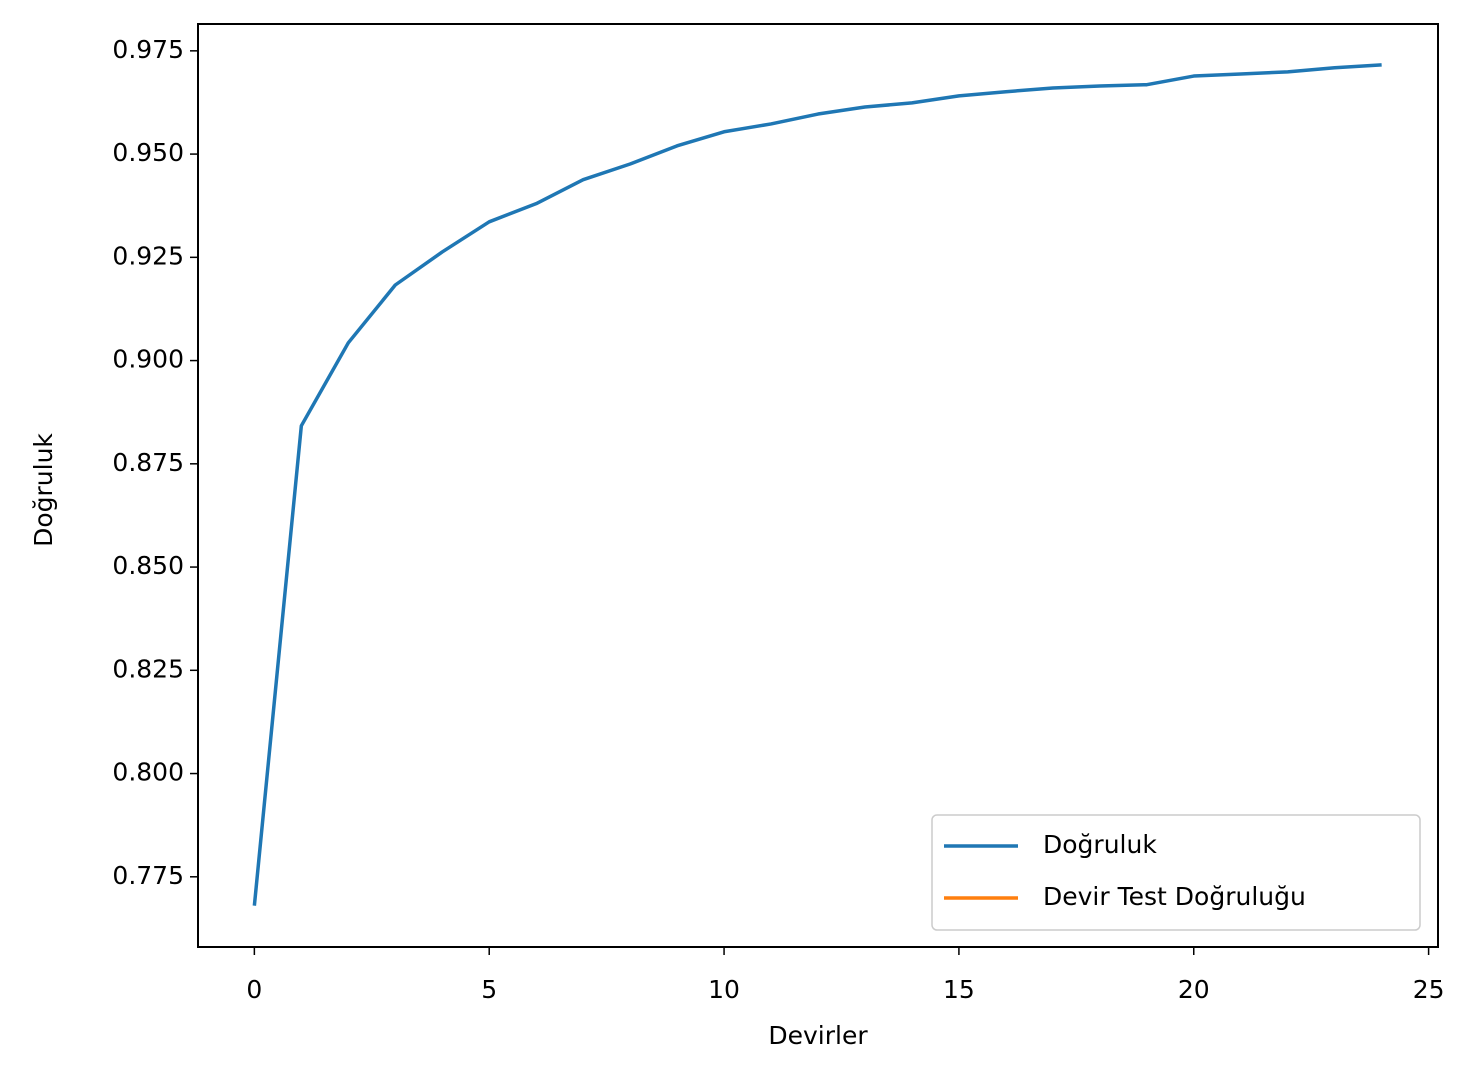  Describe the element at coordinates (724, 989) in the screenshot. I see `x-tick-label: 10` at that location.